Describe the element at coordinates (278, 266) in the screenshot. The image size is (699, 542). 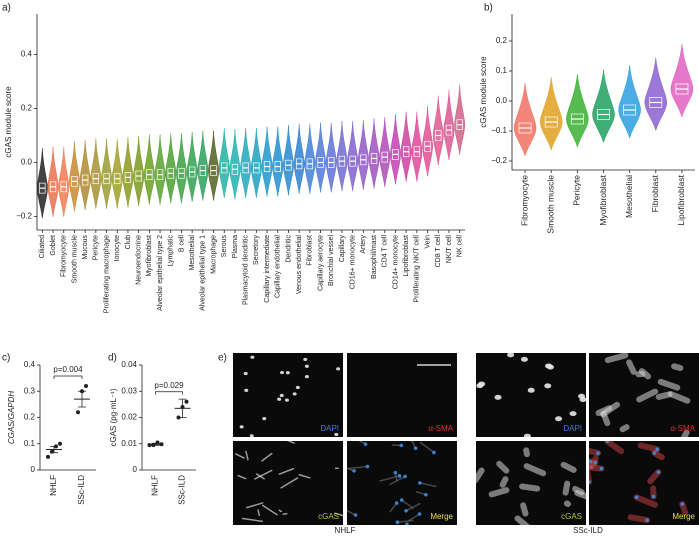
I see `x-tick-label: Capillary endothelial` at that location.